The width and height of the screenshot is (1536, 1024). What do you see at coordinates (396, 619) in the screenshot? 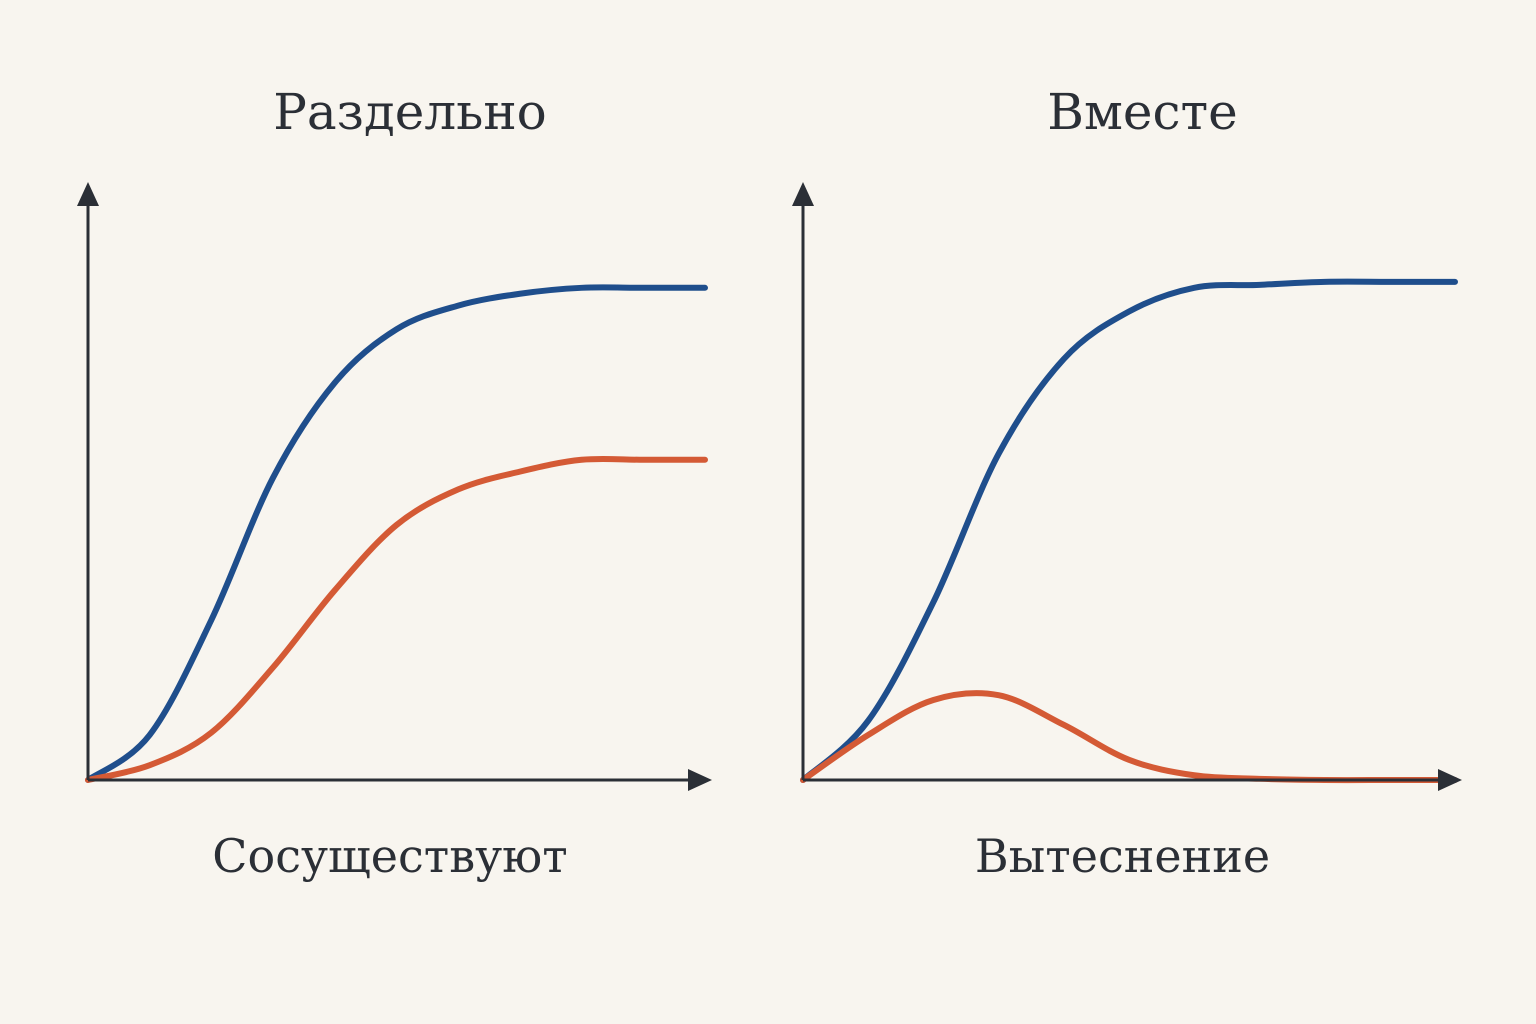
I see `line-series` at bounding box center [396, 619].